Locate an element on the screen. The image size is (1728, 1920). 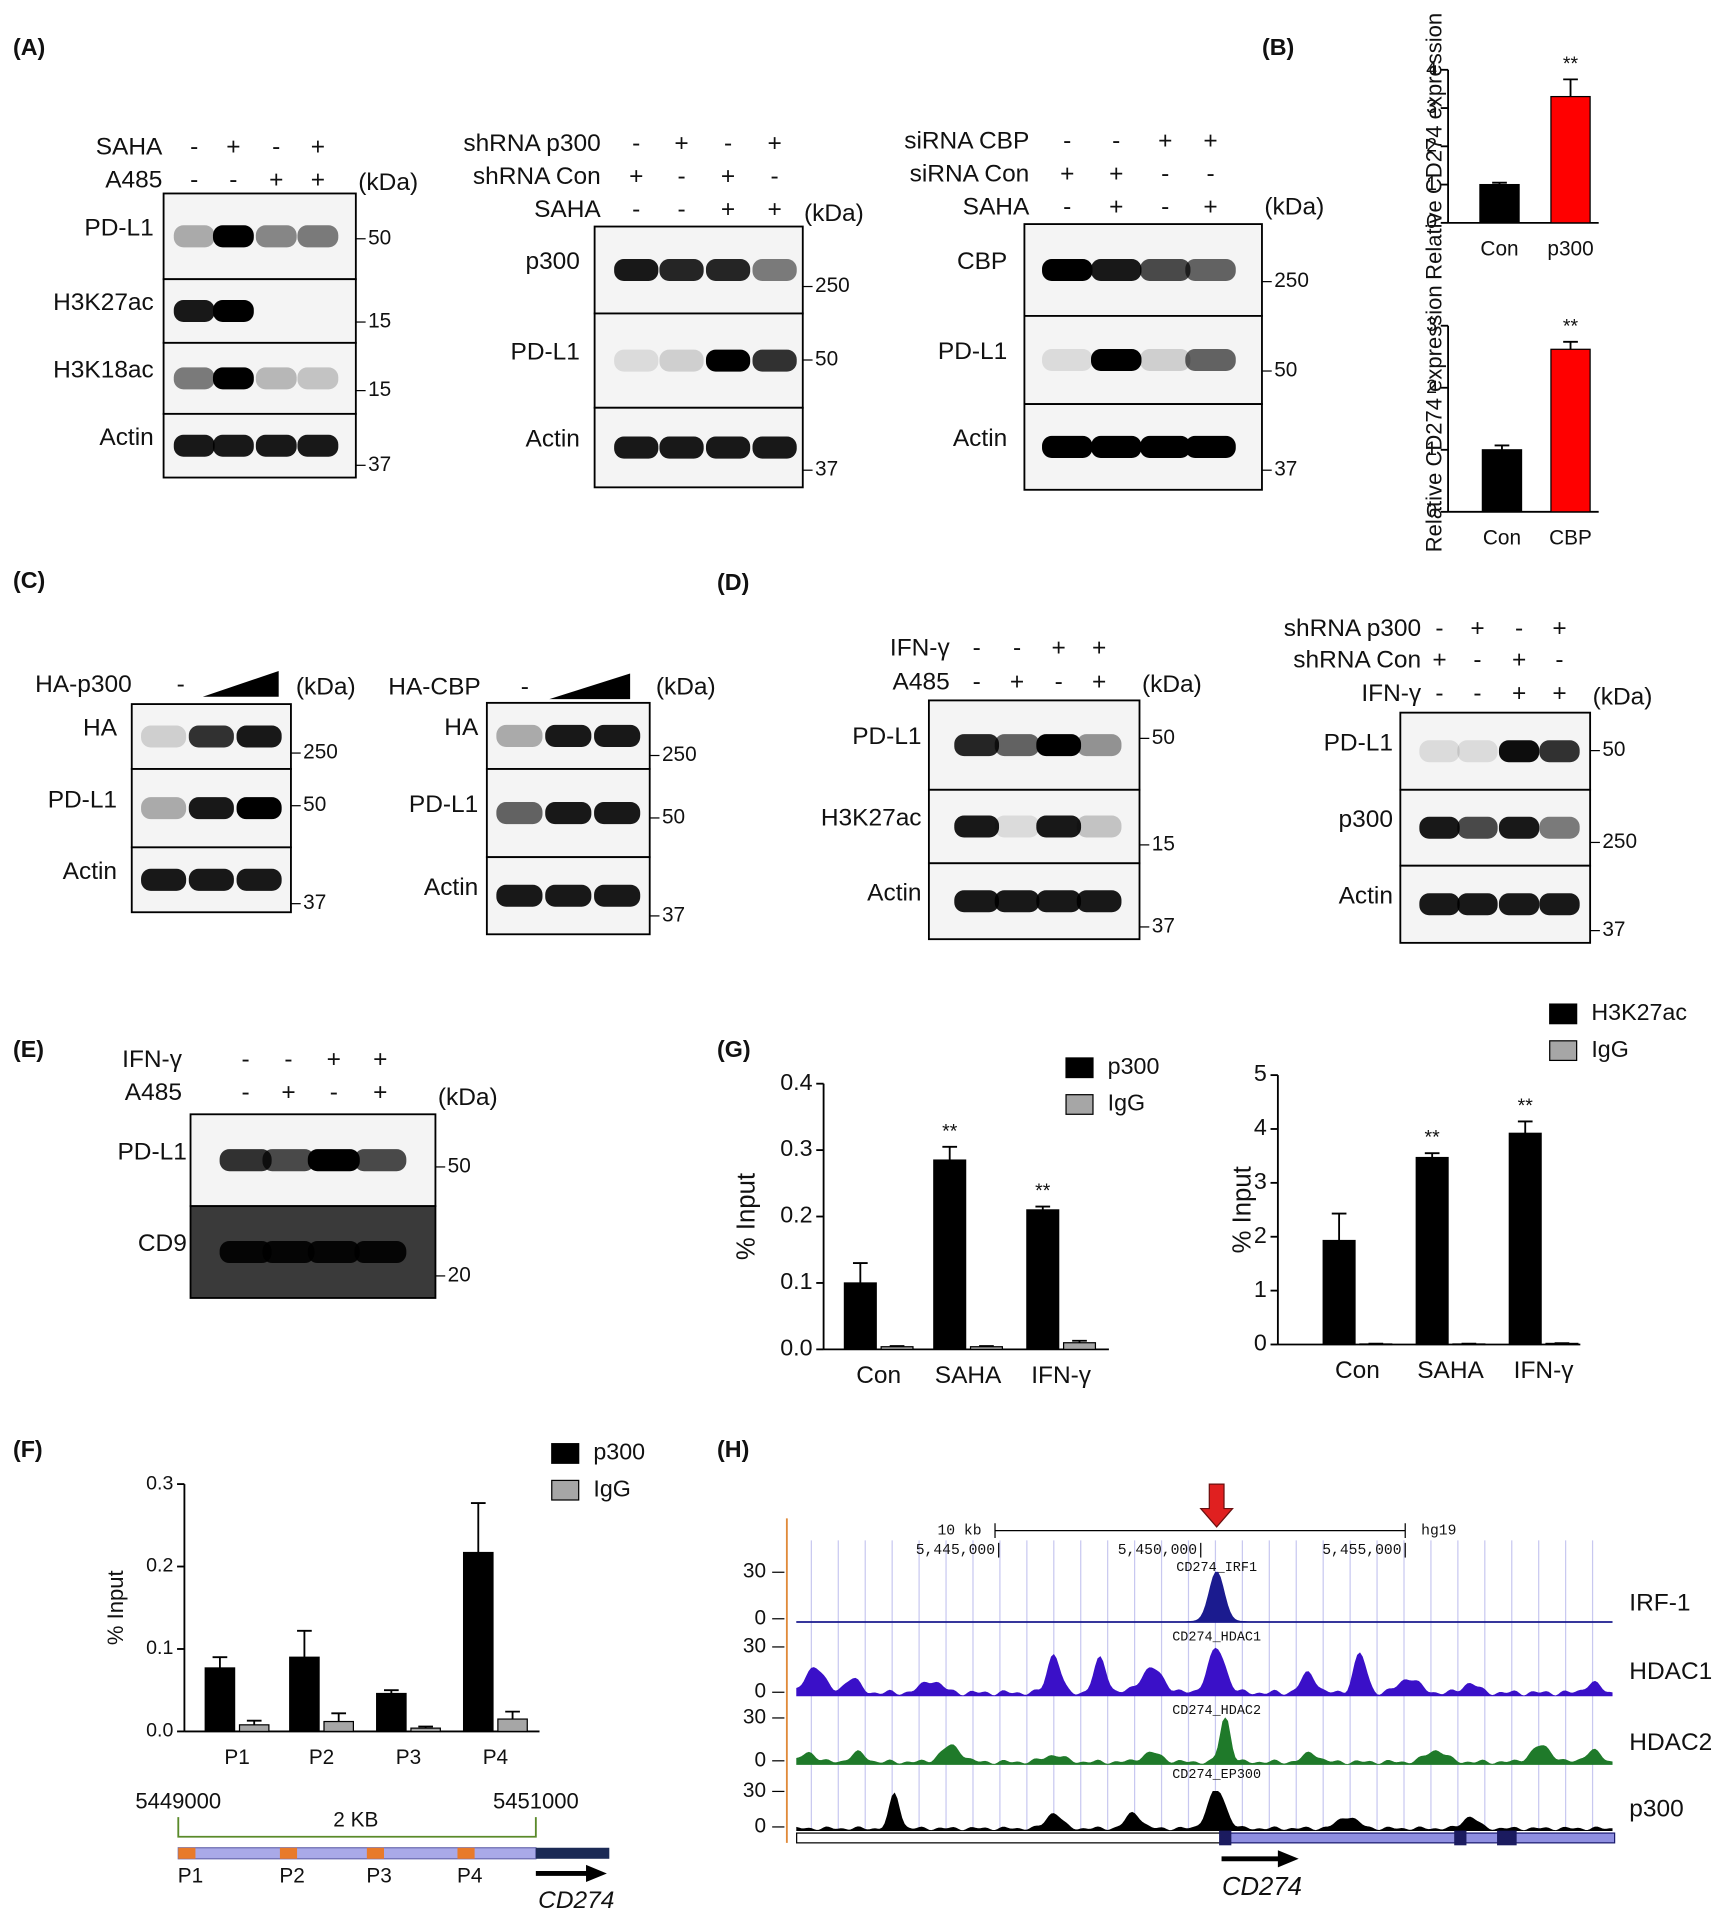
panel-label: (F) is located at coordinates (28, 1449).